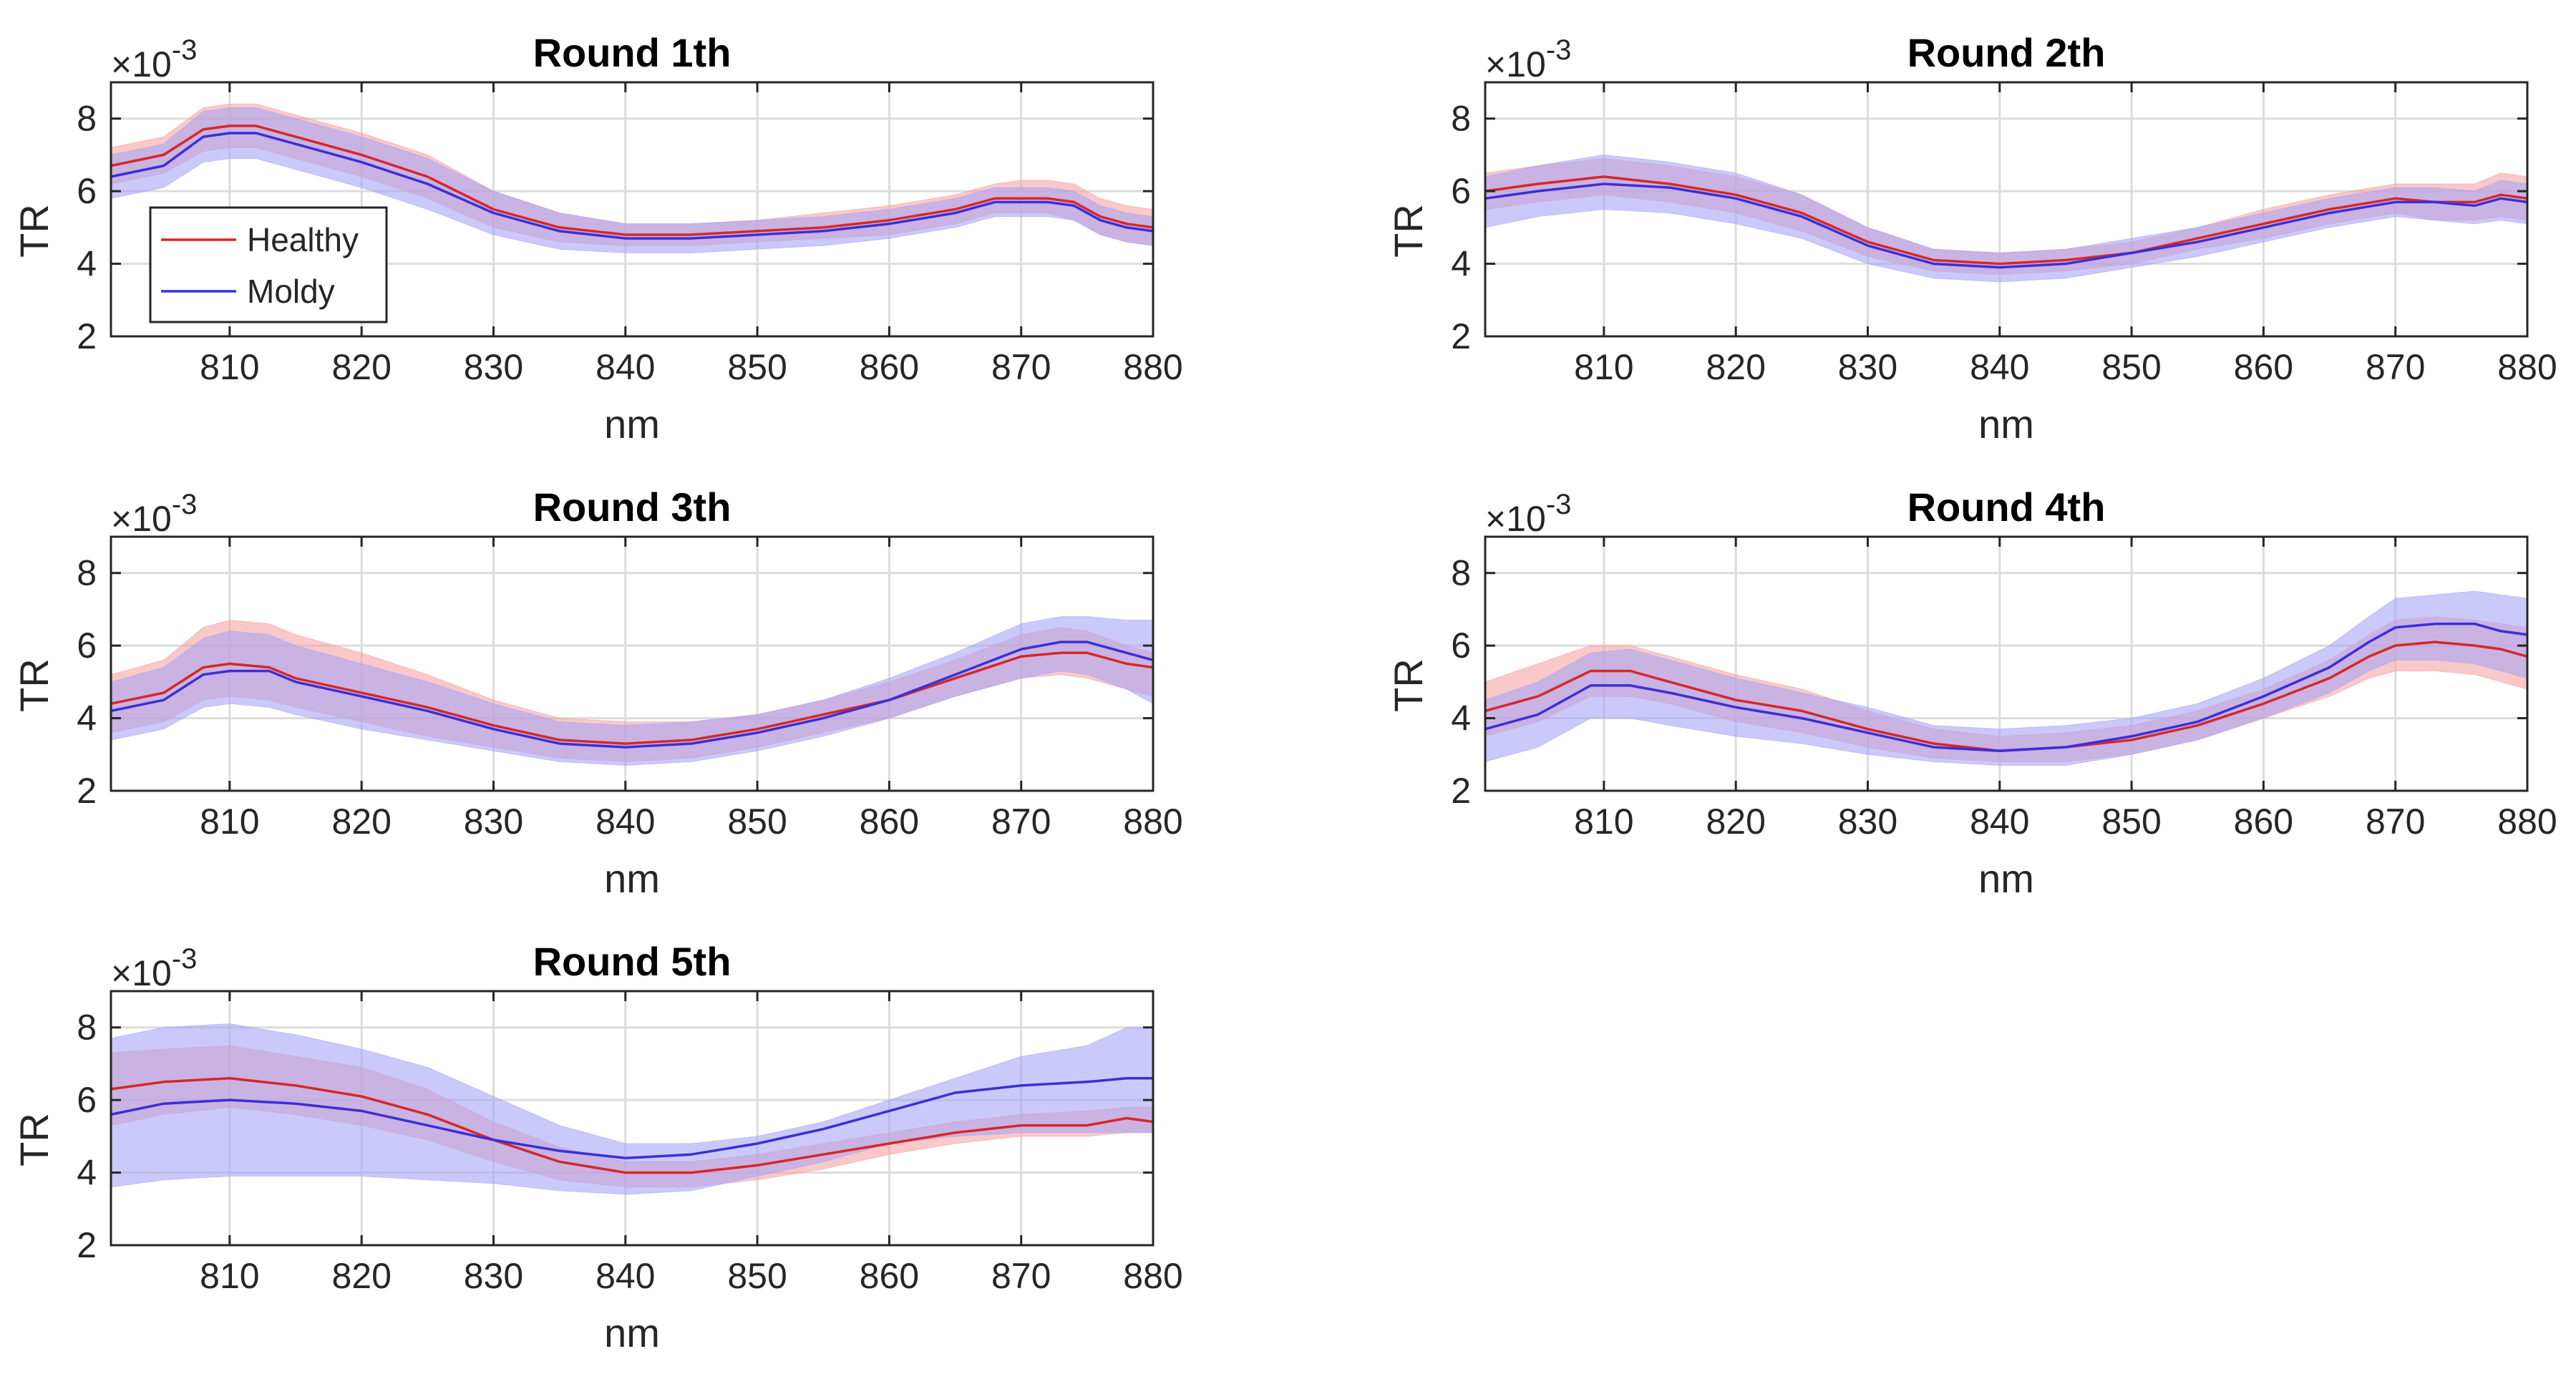  Describe the element at coordinates (1021, 1276) in the screenshot. I see `chart-5-x-tick-label: 870` at that location.